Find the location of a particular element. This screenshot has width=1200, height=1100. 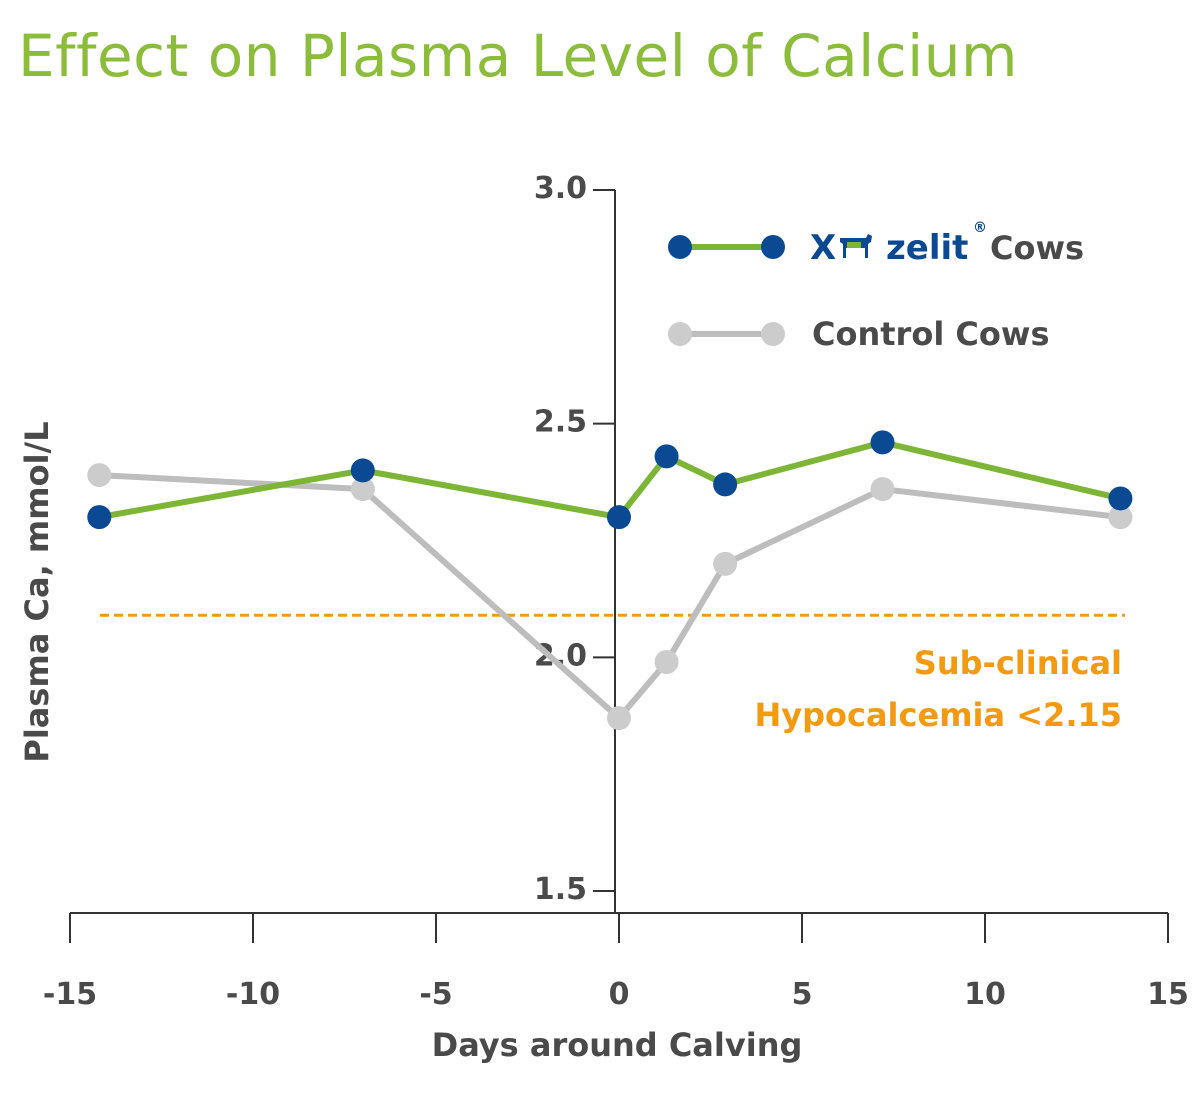

legend-brand-registered-mark: ® is located at coordinates (980, 228).